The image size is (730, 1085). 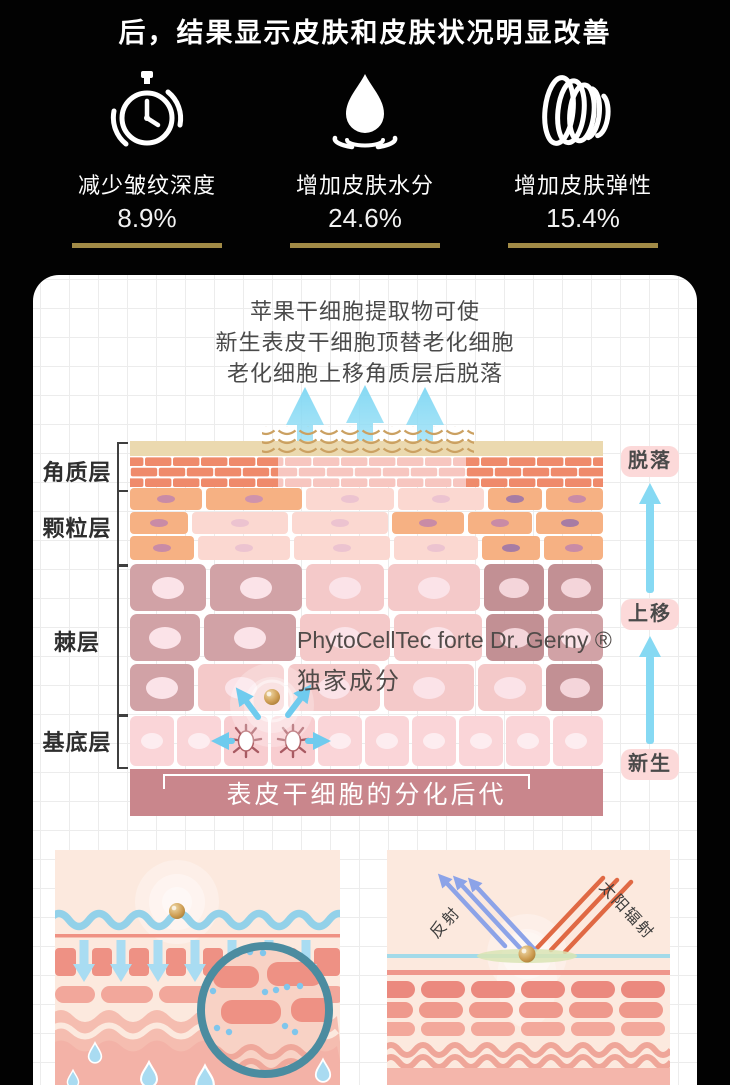 What do you see at coordinates (650, 614) in the screenshot?
I see `stage-badge-move-up: 上移` at bounding box center [650, 614].